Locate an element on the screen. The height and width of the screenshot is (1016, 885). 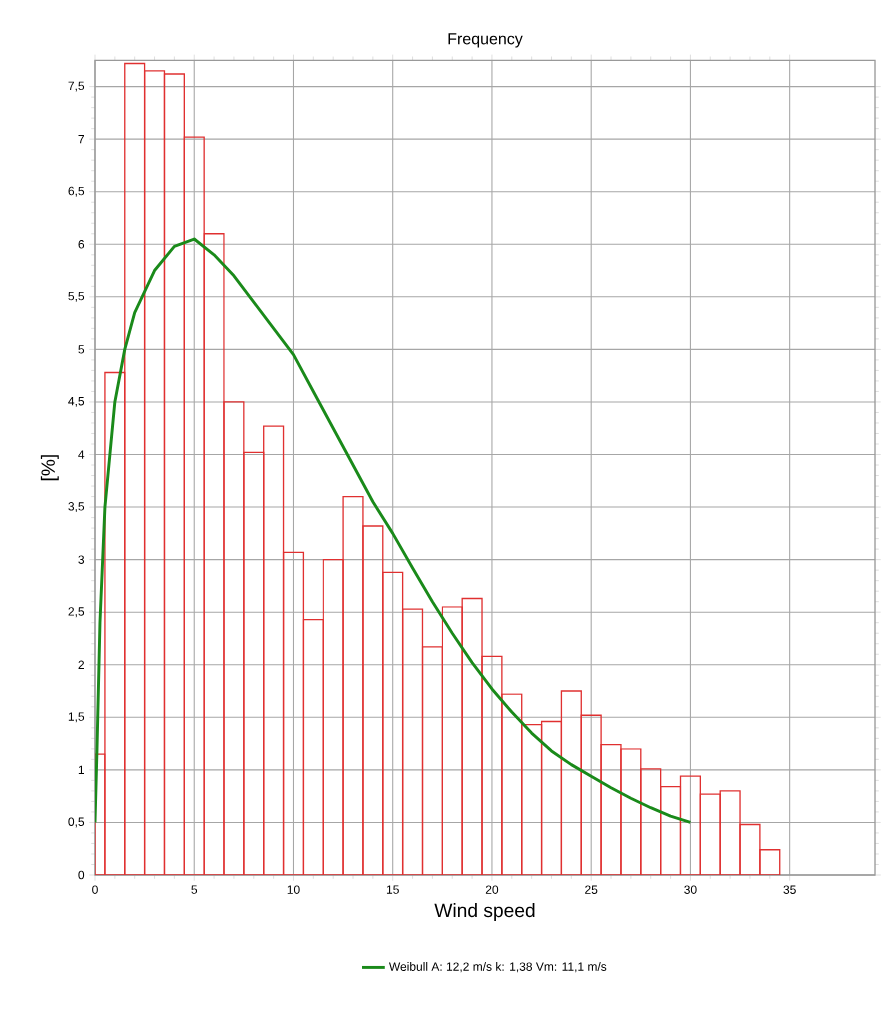
x-tick-label: 25 is located at coordinates (591, 889).